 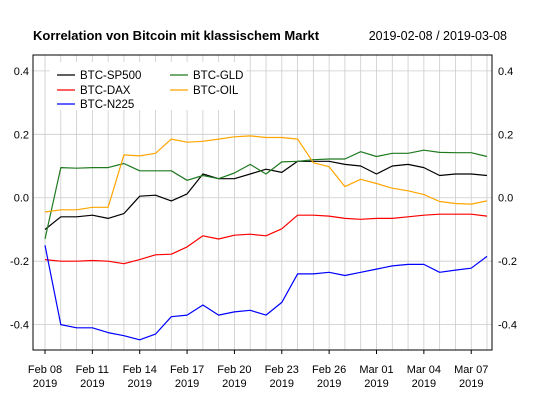 I want to click on legend-label-btc-sp500: BTC-SP500, so click(x=110, y=76).